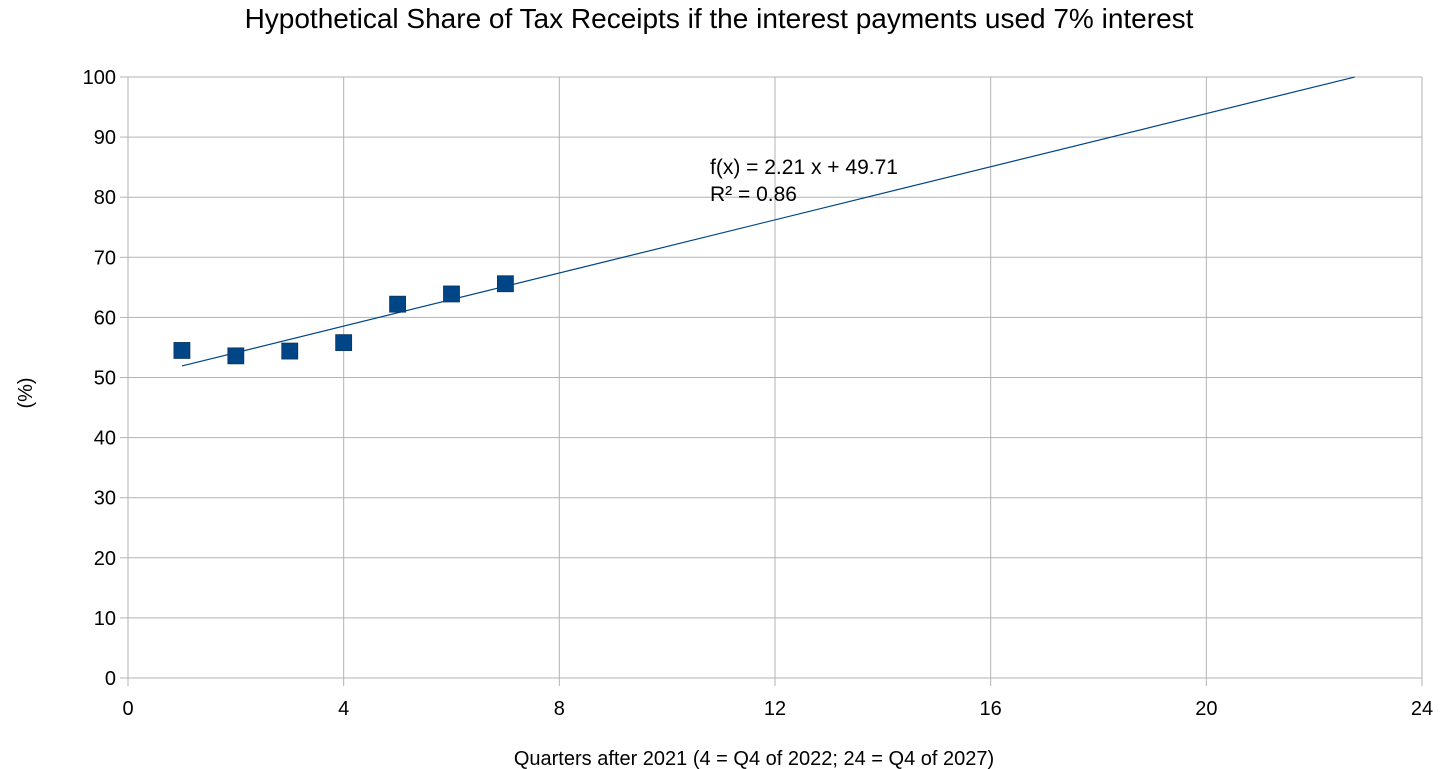 The width and height of the screenshot is (1456, 769). What do you see at coordinates (753, 194) in the screenshot?
I see `trendline-r-squared: R² = 0.86` at bounding box center [753, 194].